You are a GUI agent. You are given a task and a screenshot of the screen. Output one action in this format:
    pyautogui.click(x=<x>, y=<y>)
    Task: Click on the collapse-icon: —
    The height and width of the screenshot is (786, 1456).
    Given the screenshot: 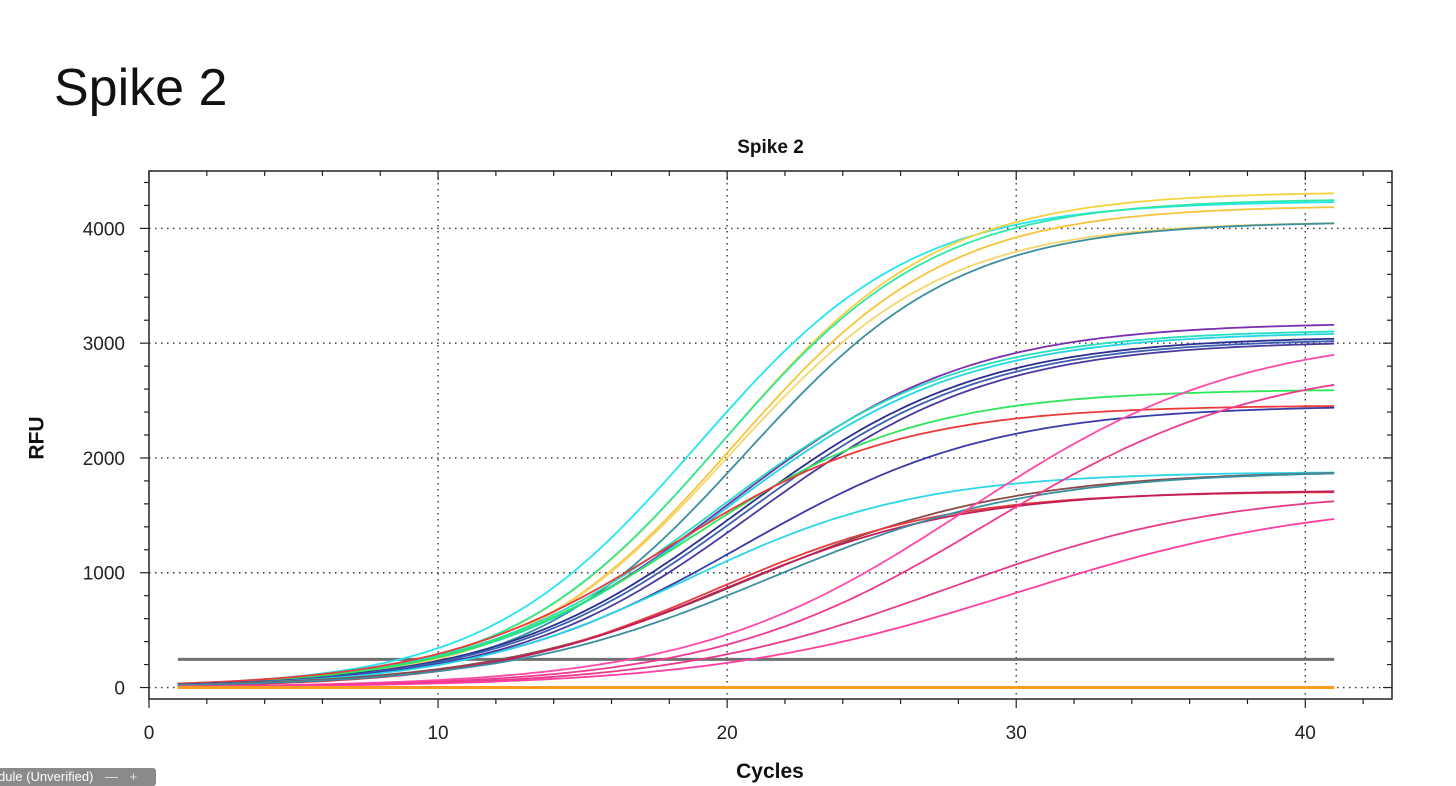 What is the action you would take?
    pyautogui.click(x=111, y=776)
    